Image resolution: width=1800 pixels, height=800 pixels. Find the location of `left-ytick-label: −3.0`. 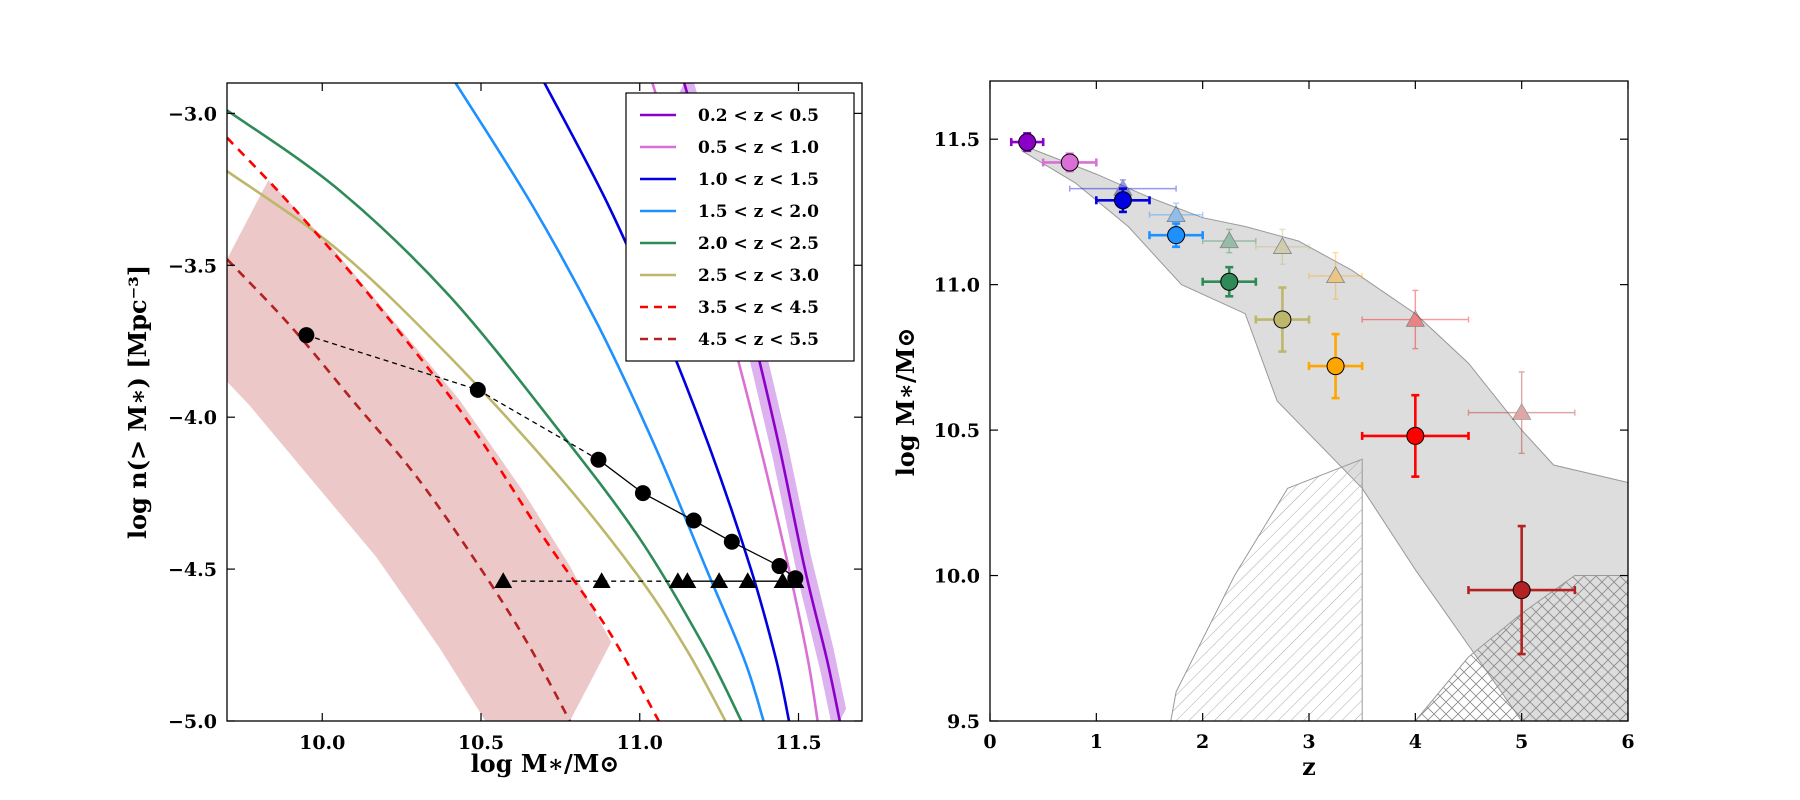

left-ytick-label: −3.0 is located at coordinates (192, 114).